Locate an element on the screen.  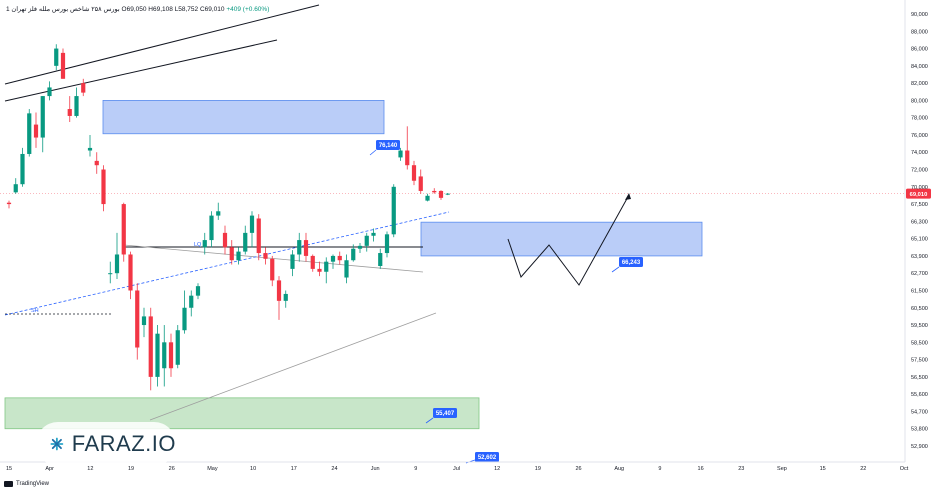
x-tick-label: Apr is located at coordinates (49, 469).